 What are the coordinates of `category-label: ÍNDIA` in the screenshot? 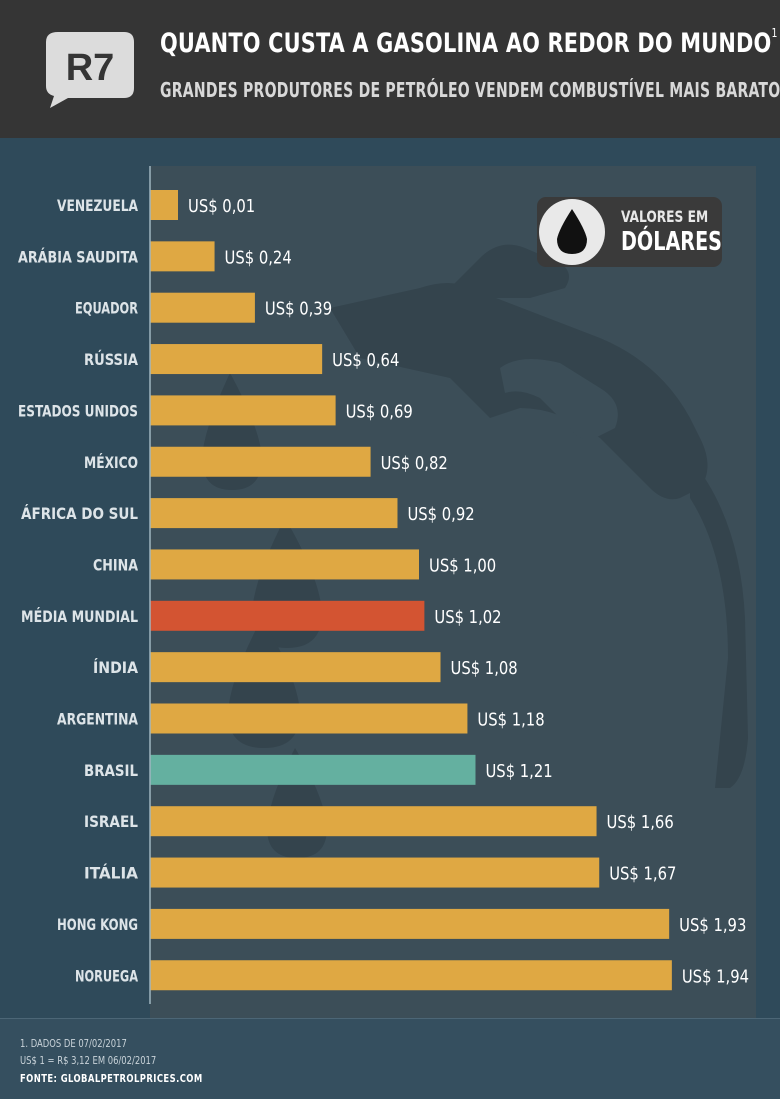 It's located at (116, 667).